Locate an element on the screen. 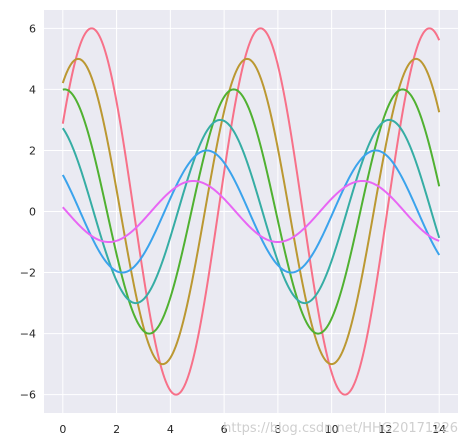 This screenshot has width=467, height=445. x-tick-label: 0 is located at coordinates (62, 429).